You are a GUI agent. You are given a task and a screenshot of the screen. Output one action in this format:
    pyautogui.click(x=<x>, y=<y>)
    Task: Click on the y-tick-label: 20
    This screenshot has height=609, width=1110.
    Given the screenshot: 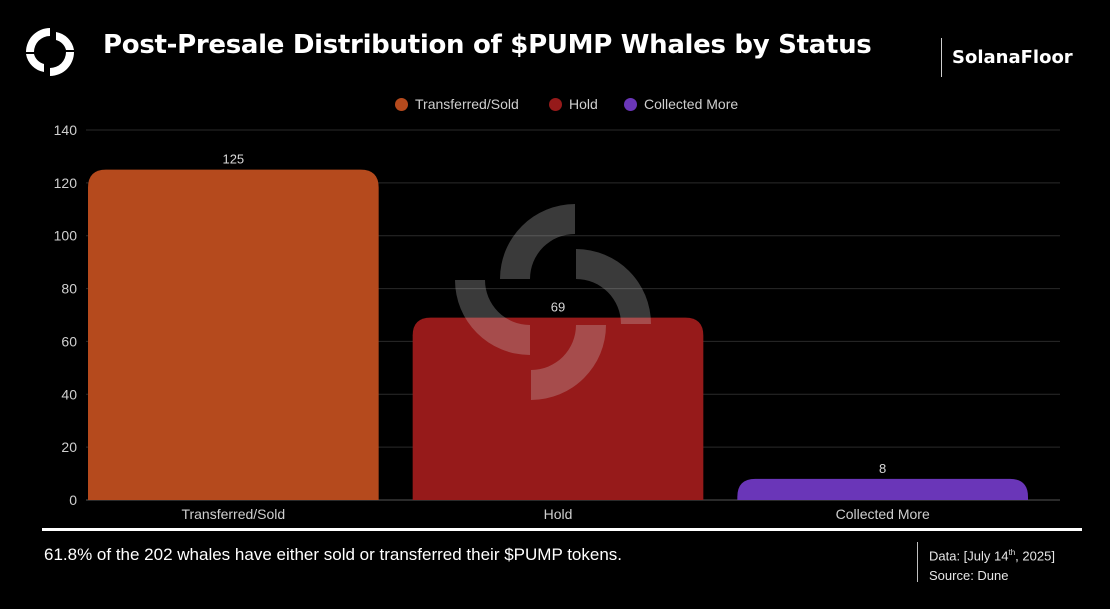 What is the action you would take?
    pyautogui.click(x=69, y=447)
    